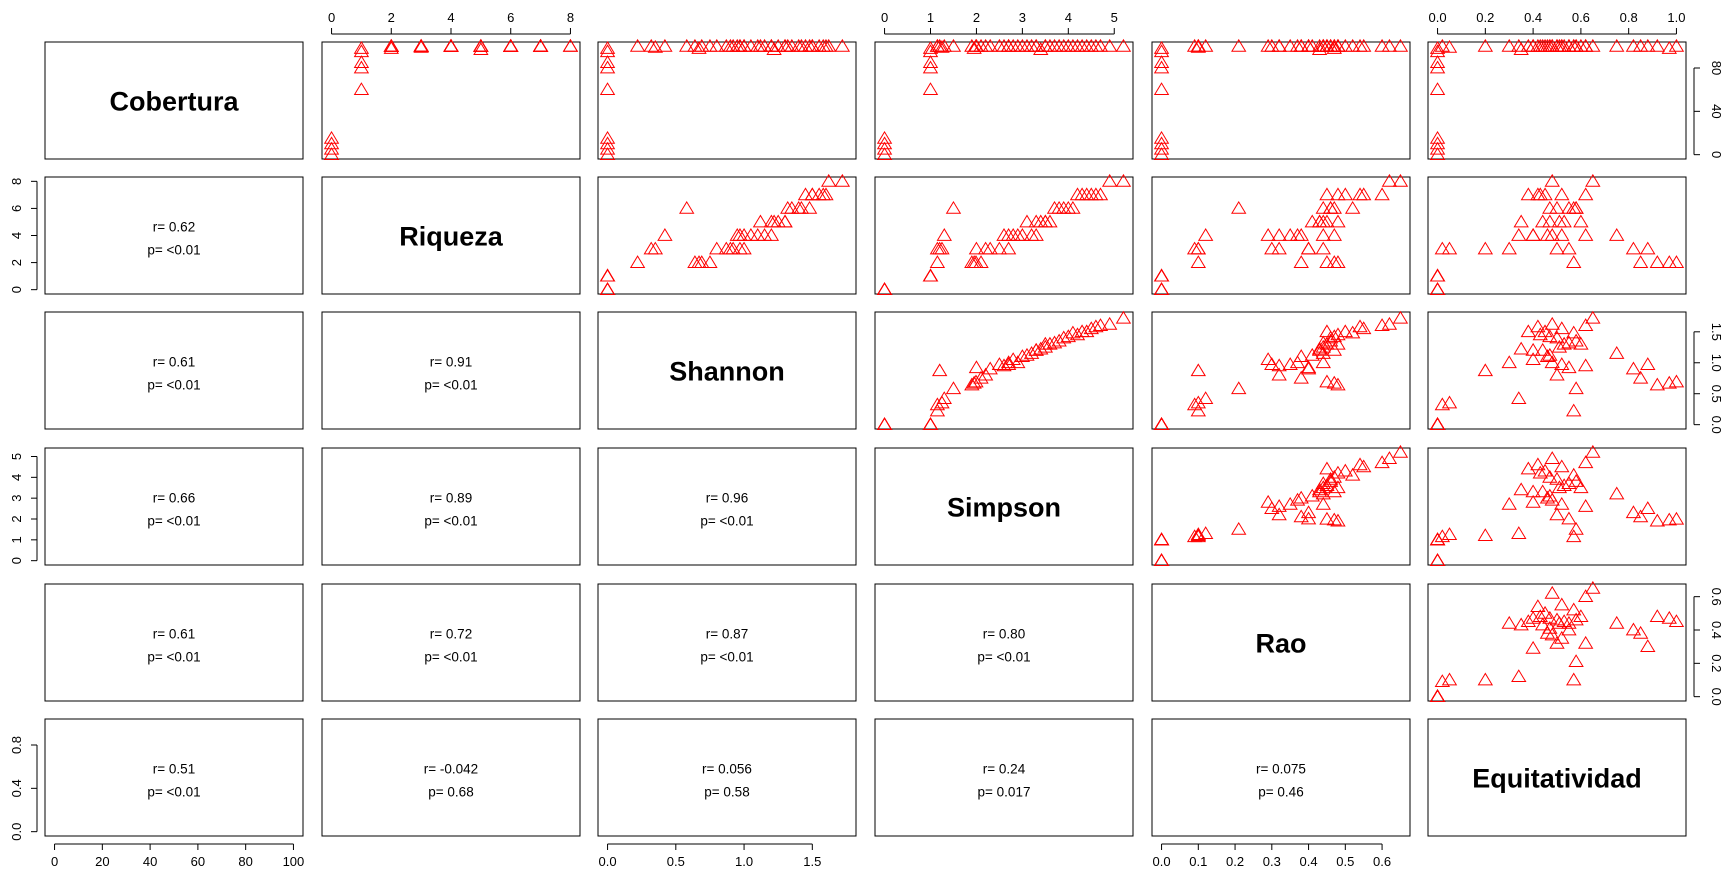  What do you see at coordinates (1382, 861) in the screenshot?
I see `tick-label: 0.6` at bounding box center [1382, 861].